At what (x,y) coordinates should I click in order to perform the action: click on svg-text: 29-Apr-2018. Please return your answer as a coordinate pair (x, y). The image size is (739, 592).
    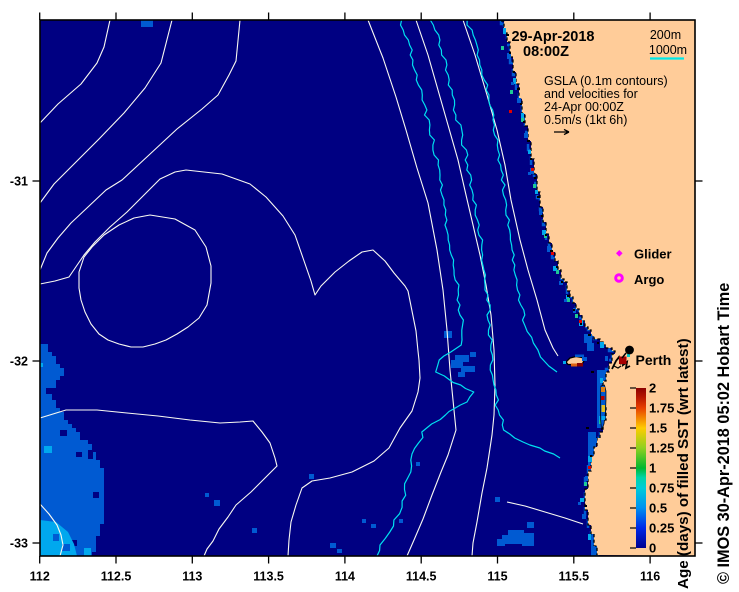
    Looking at the image, I should click on (552, 37).